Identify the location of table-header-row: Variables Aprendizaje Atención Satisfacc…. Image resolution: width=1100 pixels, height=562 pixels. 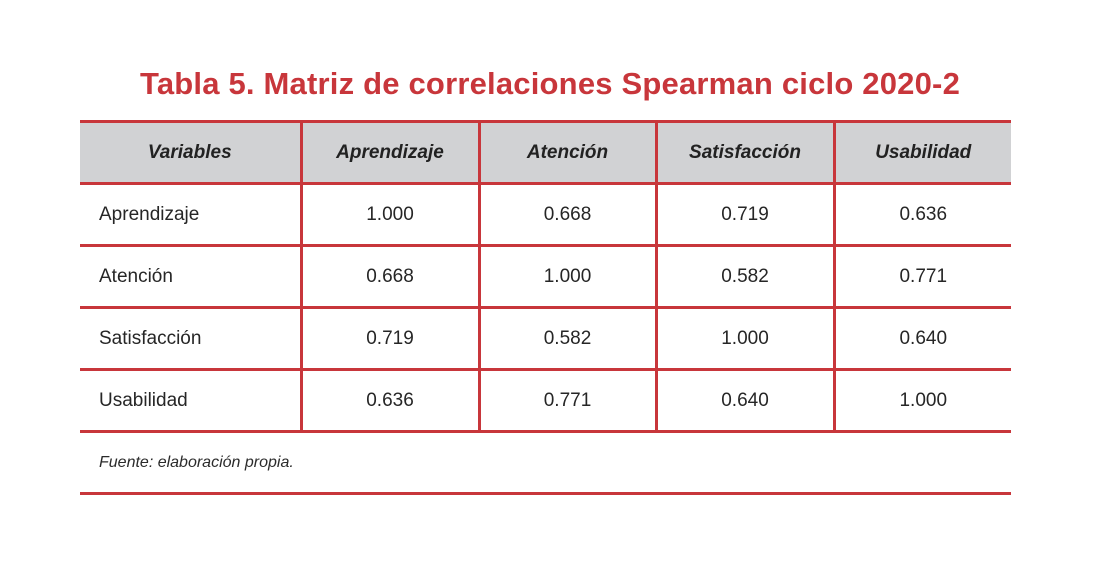
(545, 152).